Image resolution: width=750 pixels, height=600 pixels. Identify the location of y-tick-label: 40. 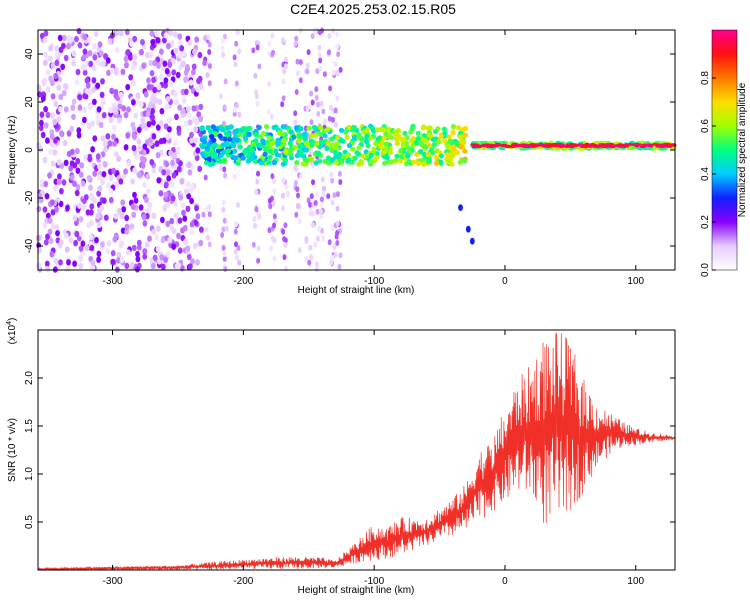
(29, 54).